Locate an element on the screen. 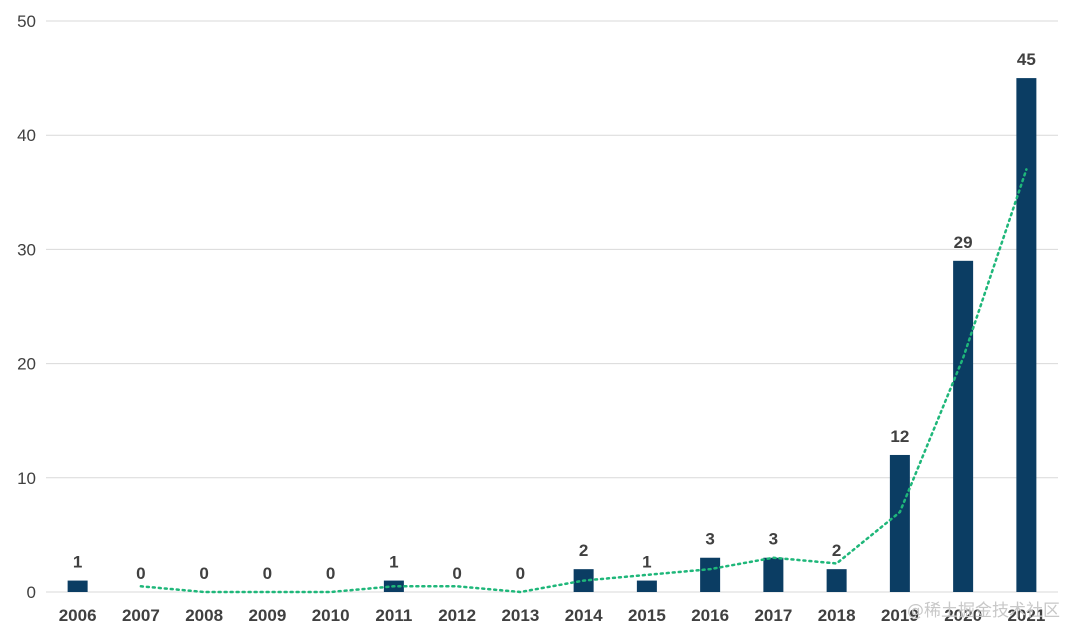  data-label-2021: 45 is located at coordinates (1026, 59).